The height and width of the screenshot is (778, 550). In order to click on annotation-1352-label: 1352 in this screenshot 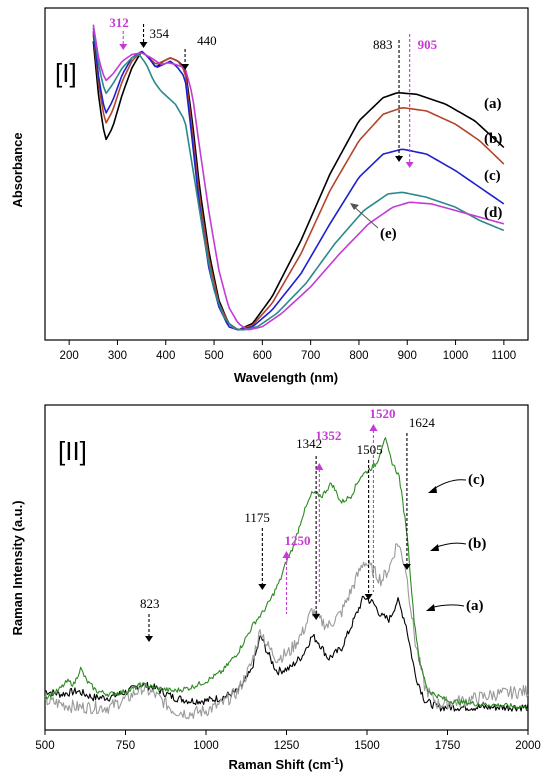, I will do `click(328, 435)`.